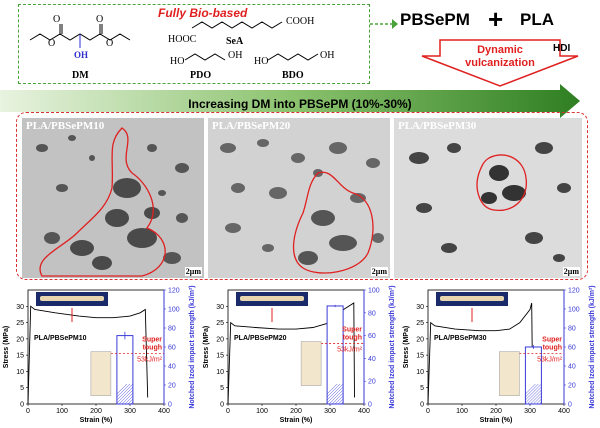 The height and width of the screenshot is (428, 600). I want to click on y-axis-label: Stress (MPa), so click(206, 347).